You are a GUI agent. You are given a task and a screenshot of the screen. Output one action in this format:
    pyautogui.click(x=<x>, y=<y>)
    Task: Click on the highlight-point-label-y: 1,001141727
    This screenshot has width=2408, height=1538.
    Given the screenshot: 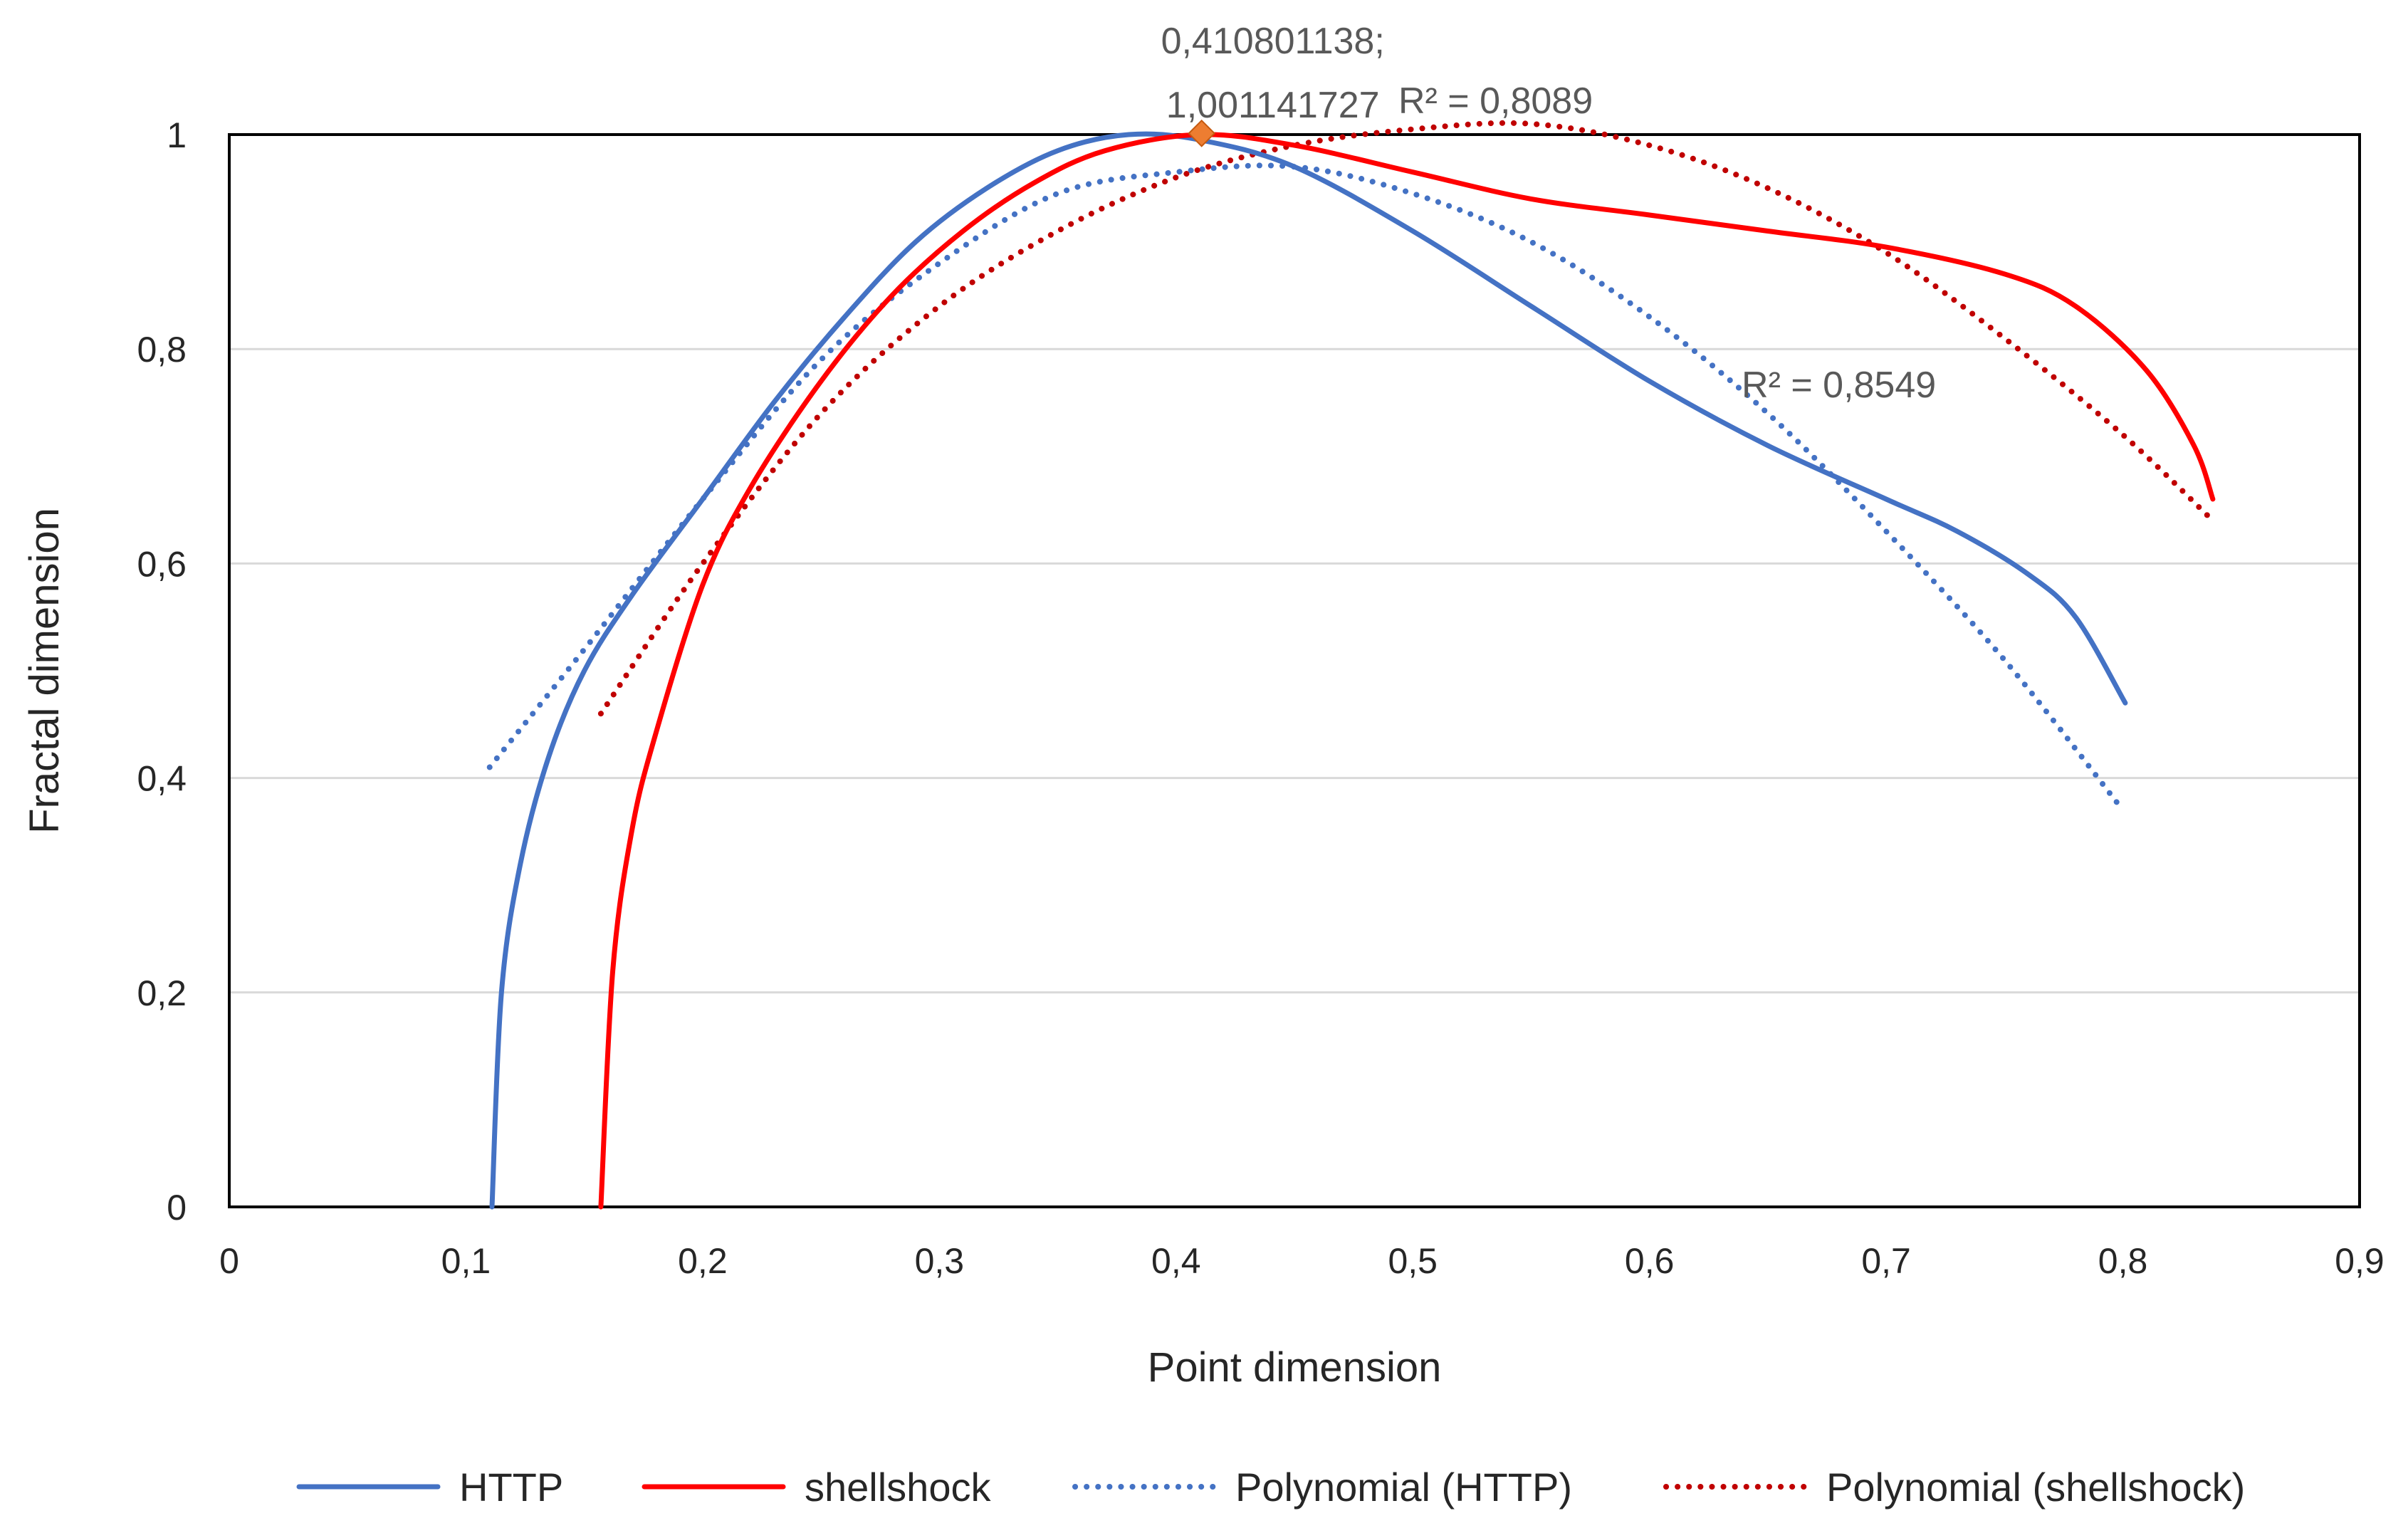 What is the action you would take?
    pyautogui.click(x=1273, y=105)
    